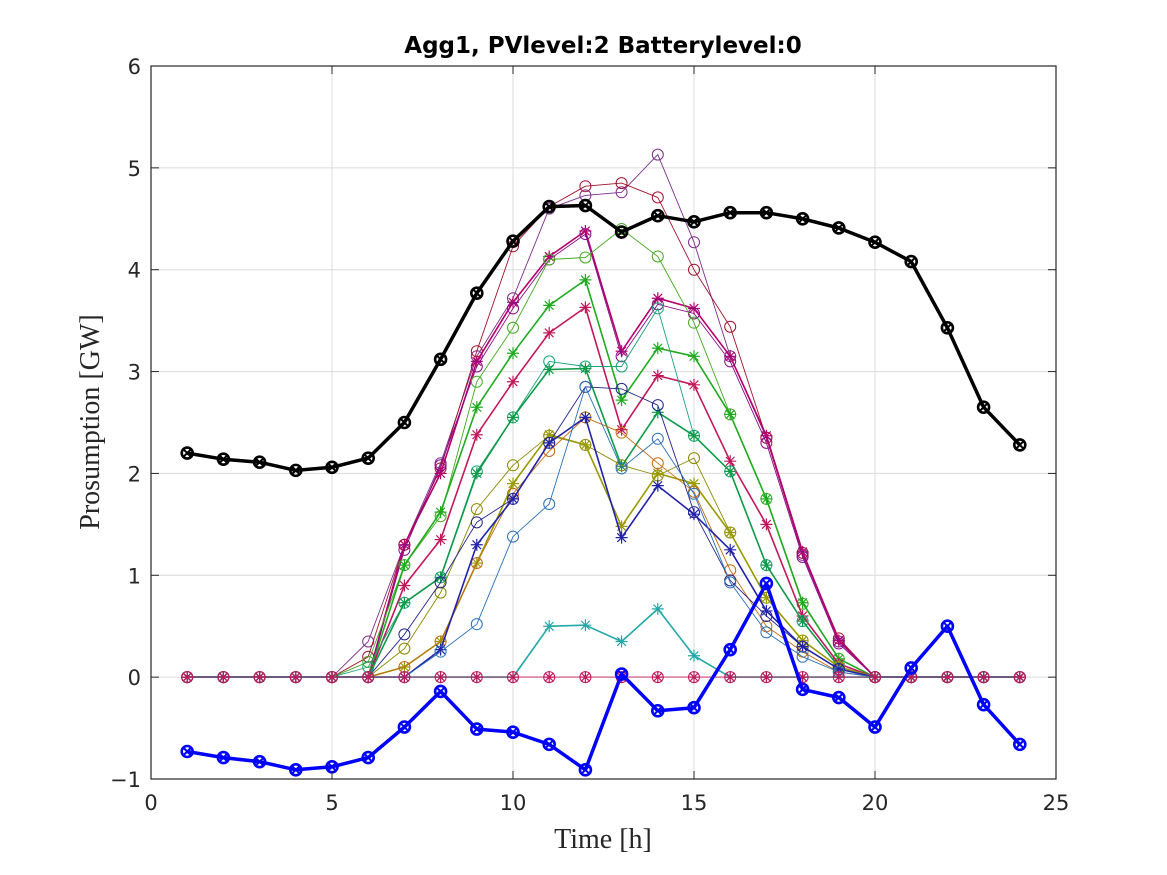 The height and width of the screenshot is (875, 1167). Describe the element at coordinates (603, 839) in the screenshot. I see `x-axis-label: Time [h]` at that location.